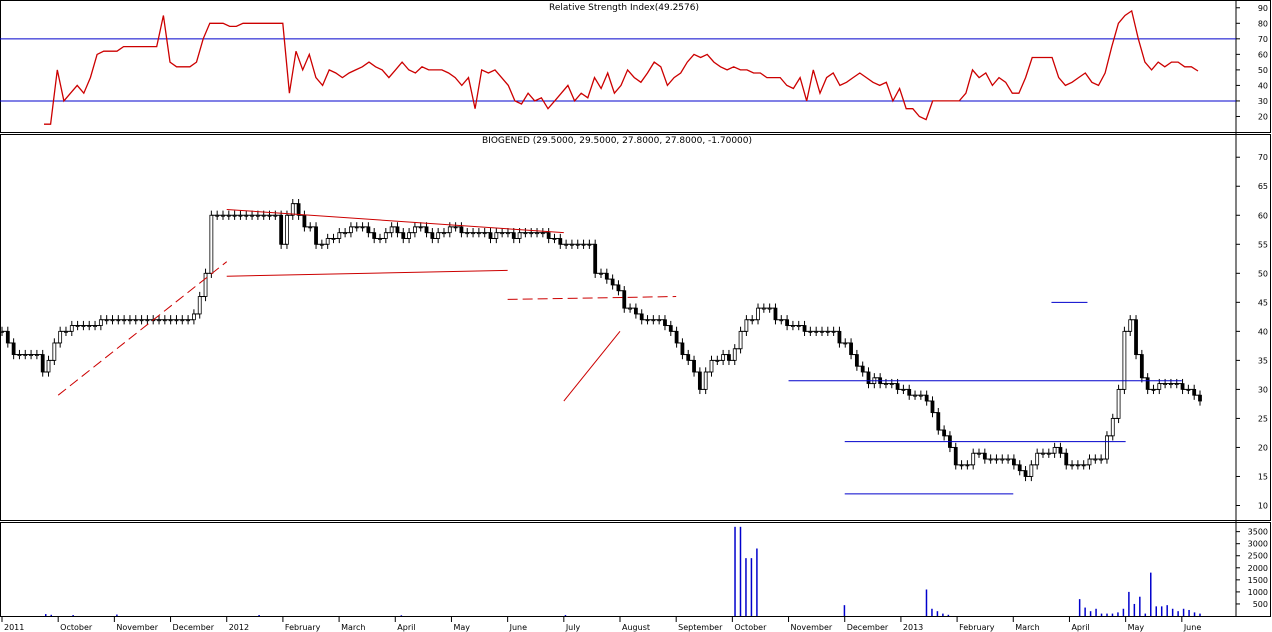 This screenshot has width=1272, height=632. Describe the element at coordinates (1263, 505) in the screenshot. I see `y-tick-label: 10` at that location.